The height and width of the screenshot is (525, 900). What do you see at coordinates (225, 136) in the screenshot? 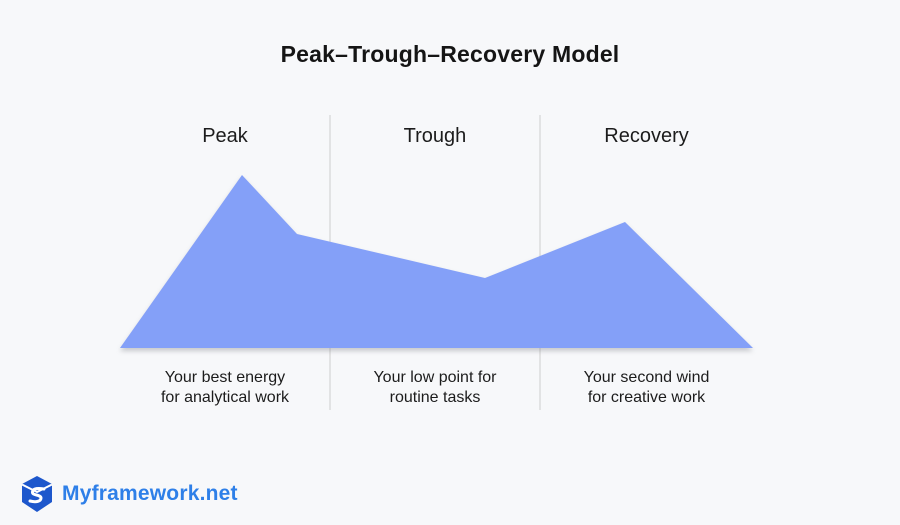
I see `phase-label-peak: Peak` at bounding box center [225, 136].